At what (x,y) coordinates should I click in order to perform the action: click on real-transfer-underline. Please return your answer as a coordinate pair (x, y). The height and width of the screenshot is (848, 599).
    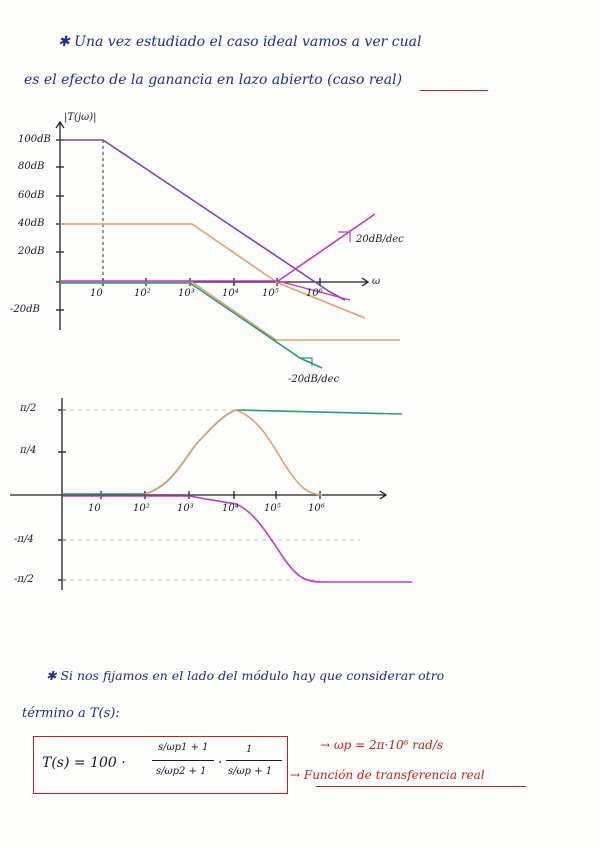
    Looking at the image, I should click on (421, 786).